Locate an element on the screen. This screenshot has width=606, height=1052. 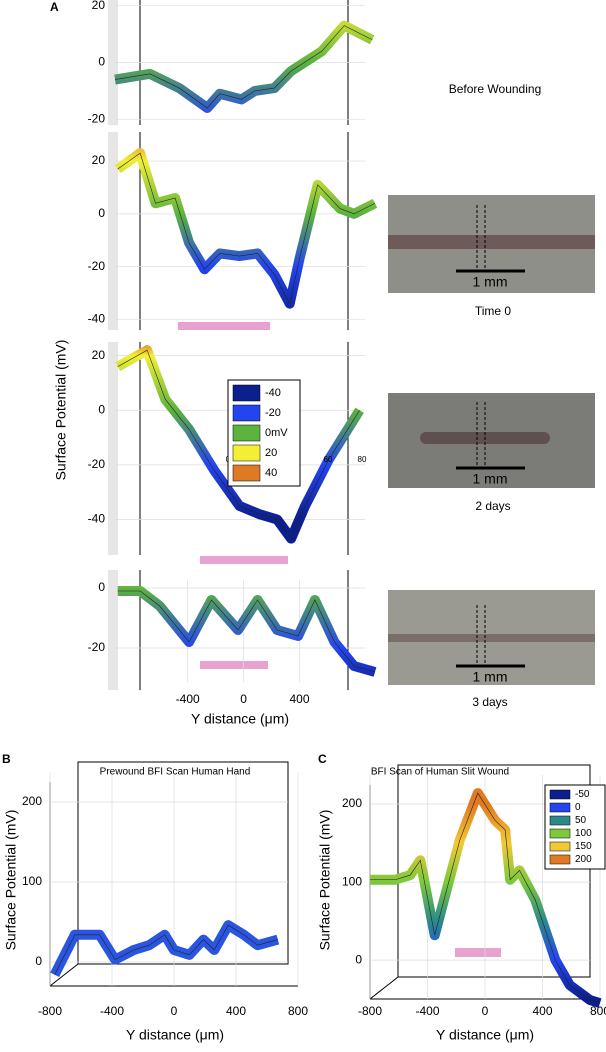
legend-label: 40 is located at coordinates (271, 473).